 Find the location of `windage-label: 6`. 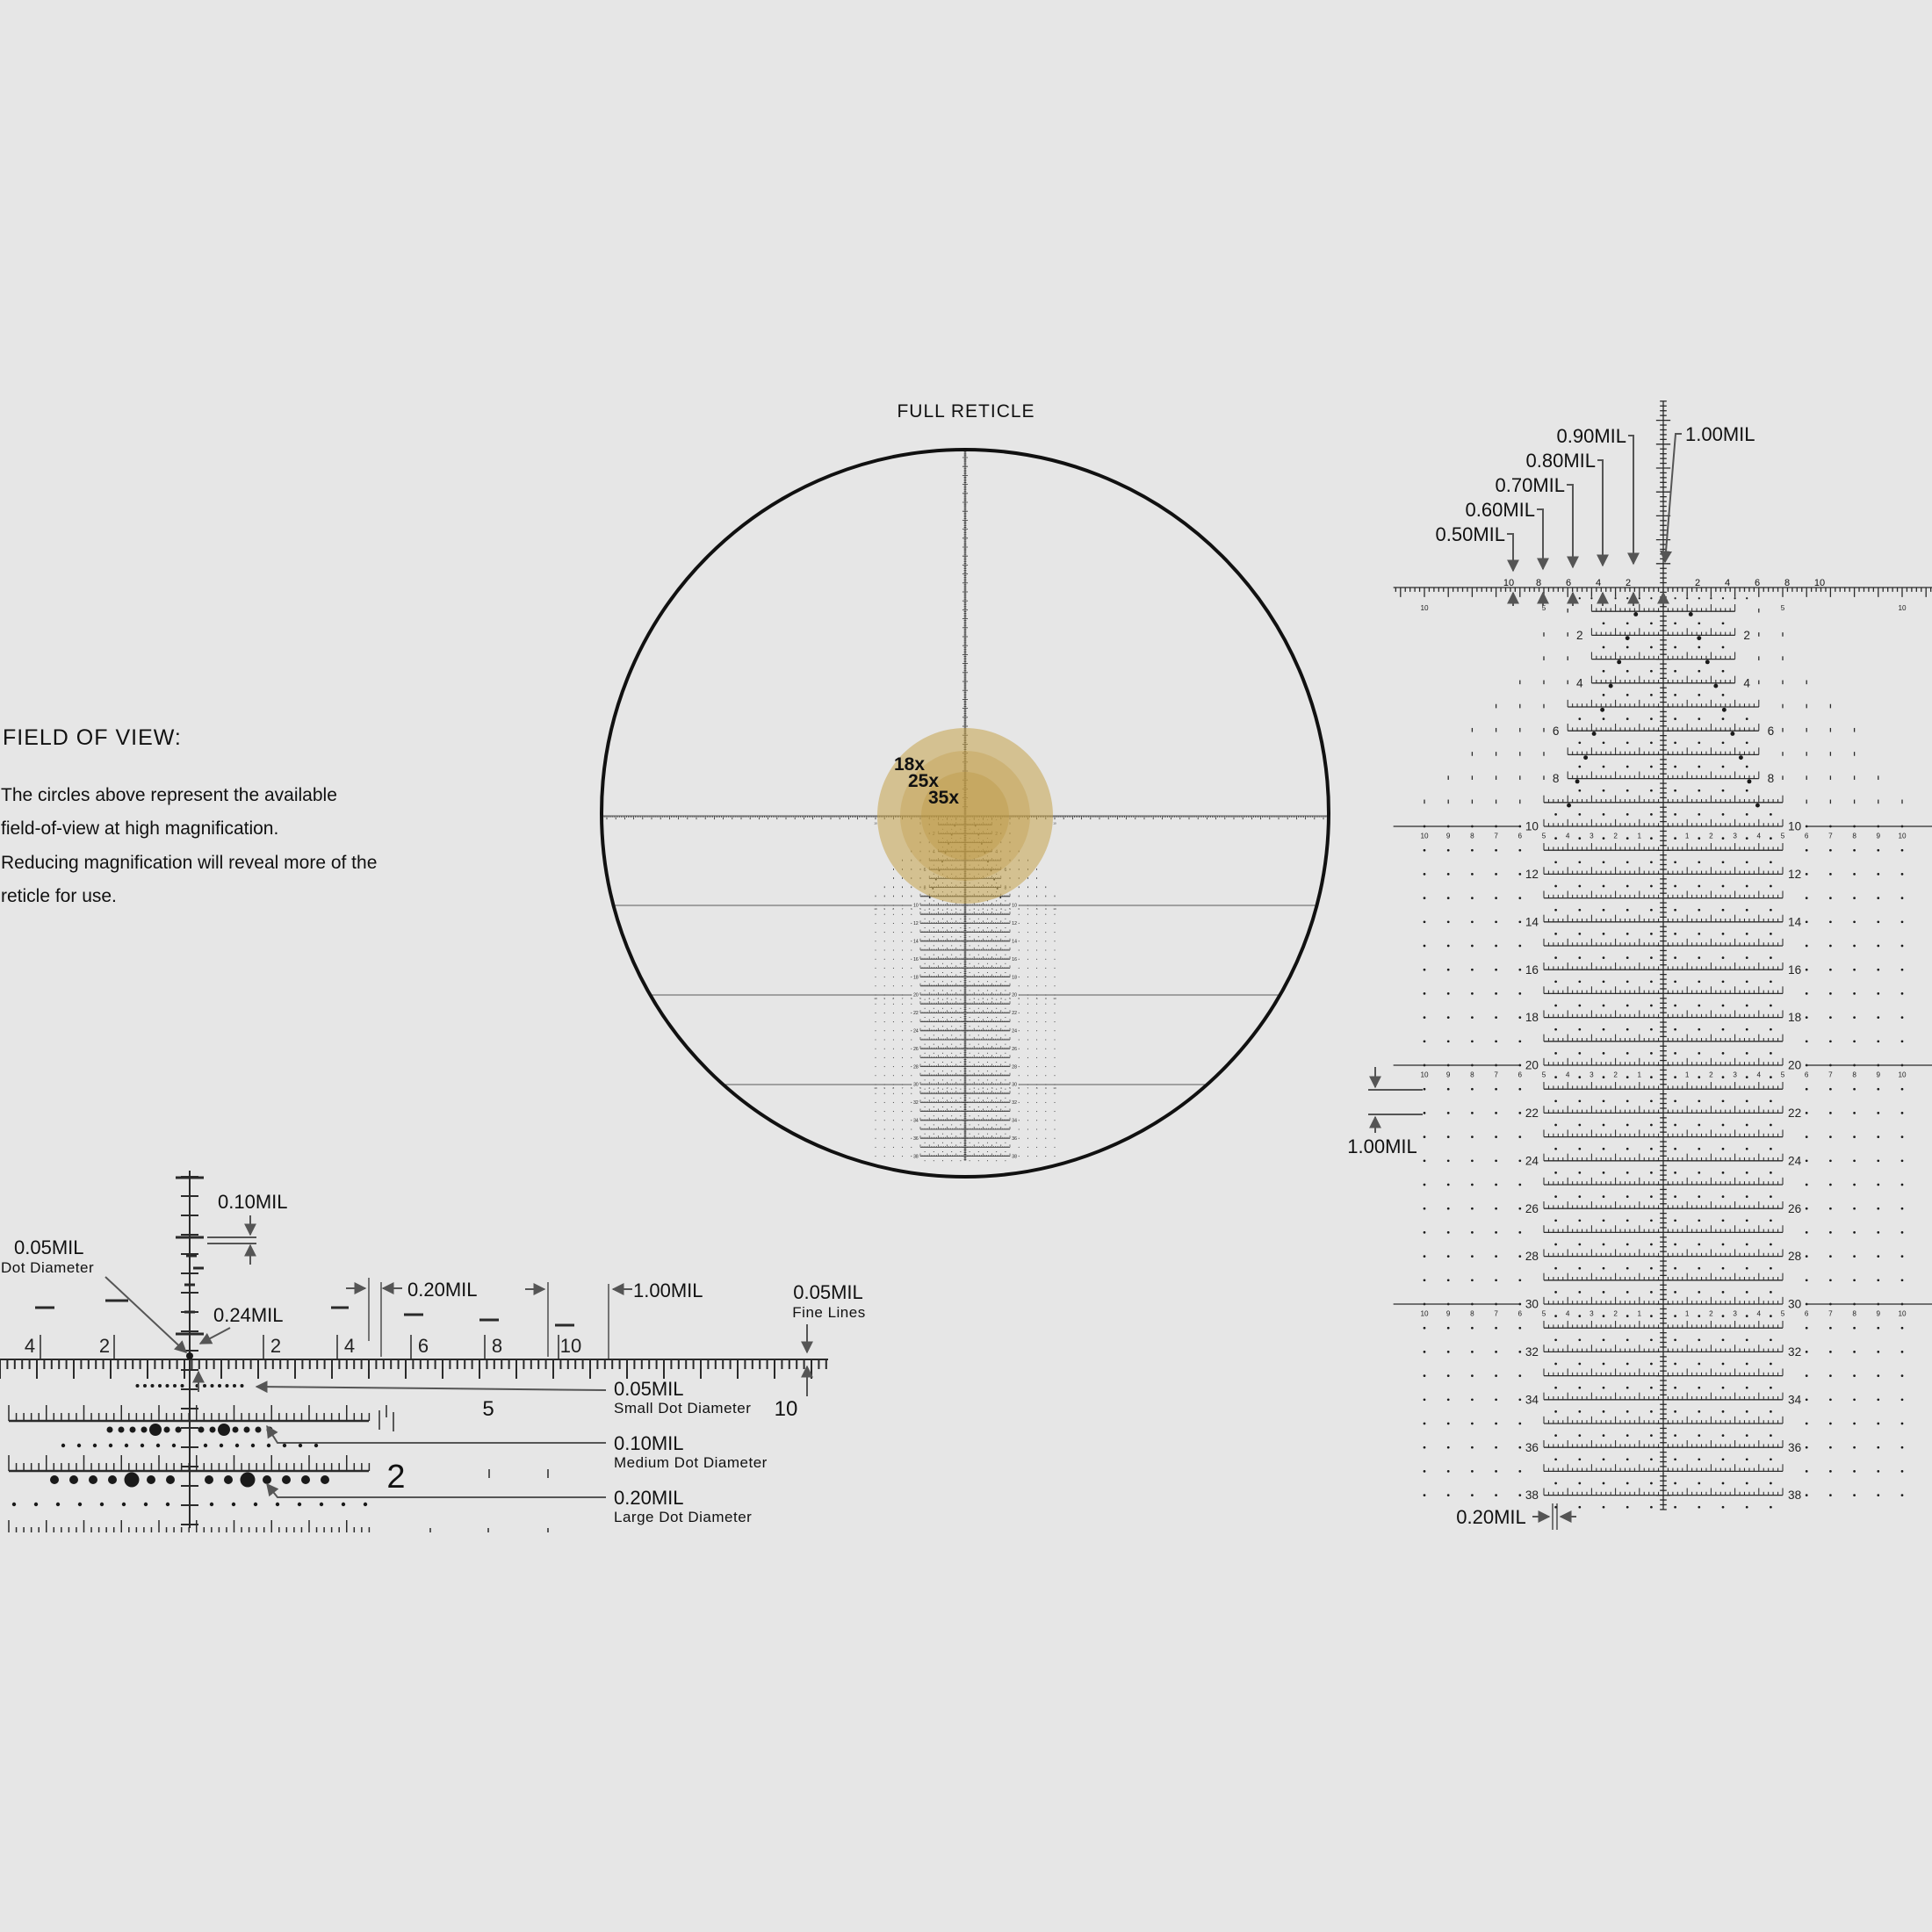

windage-label: 6 is located at coordinates (1807, 836).